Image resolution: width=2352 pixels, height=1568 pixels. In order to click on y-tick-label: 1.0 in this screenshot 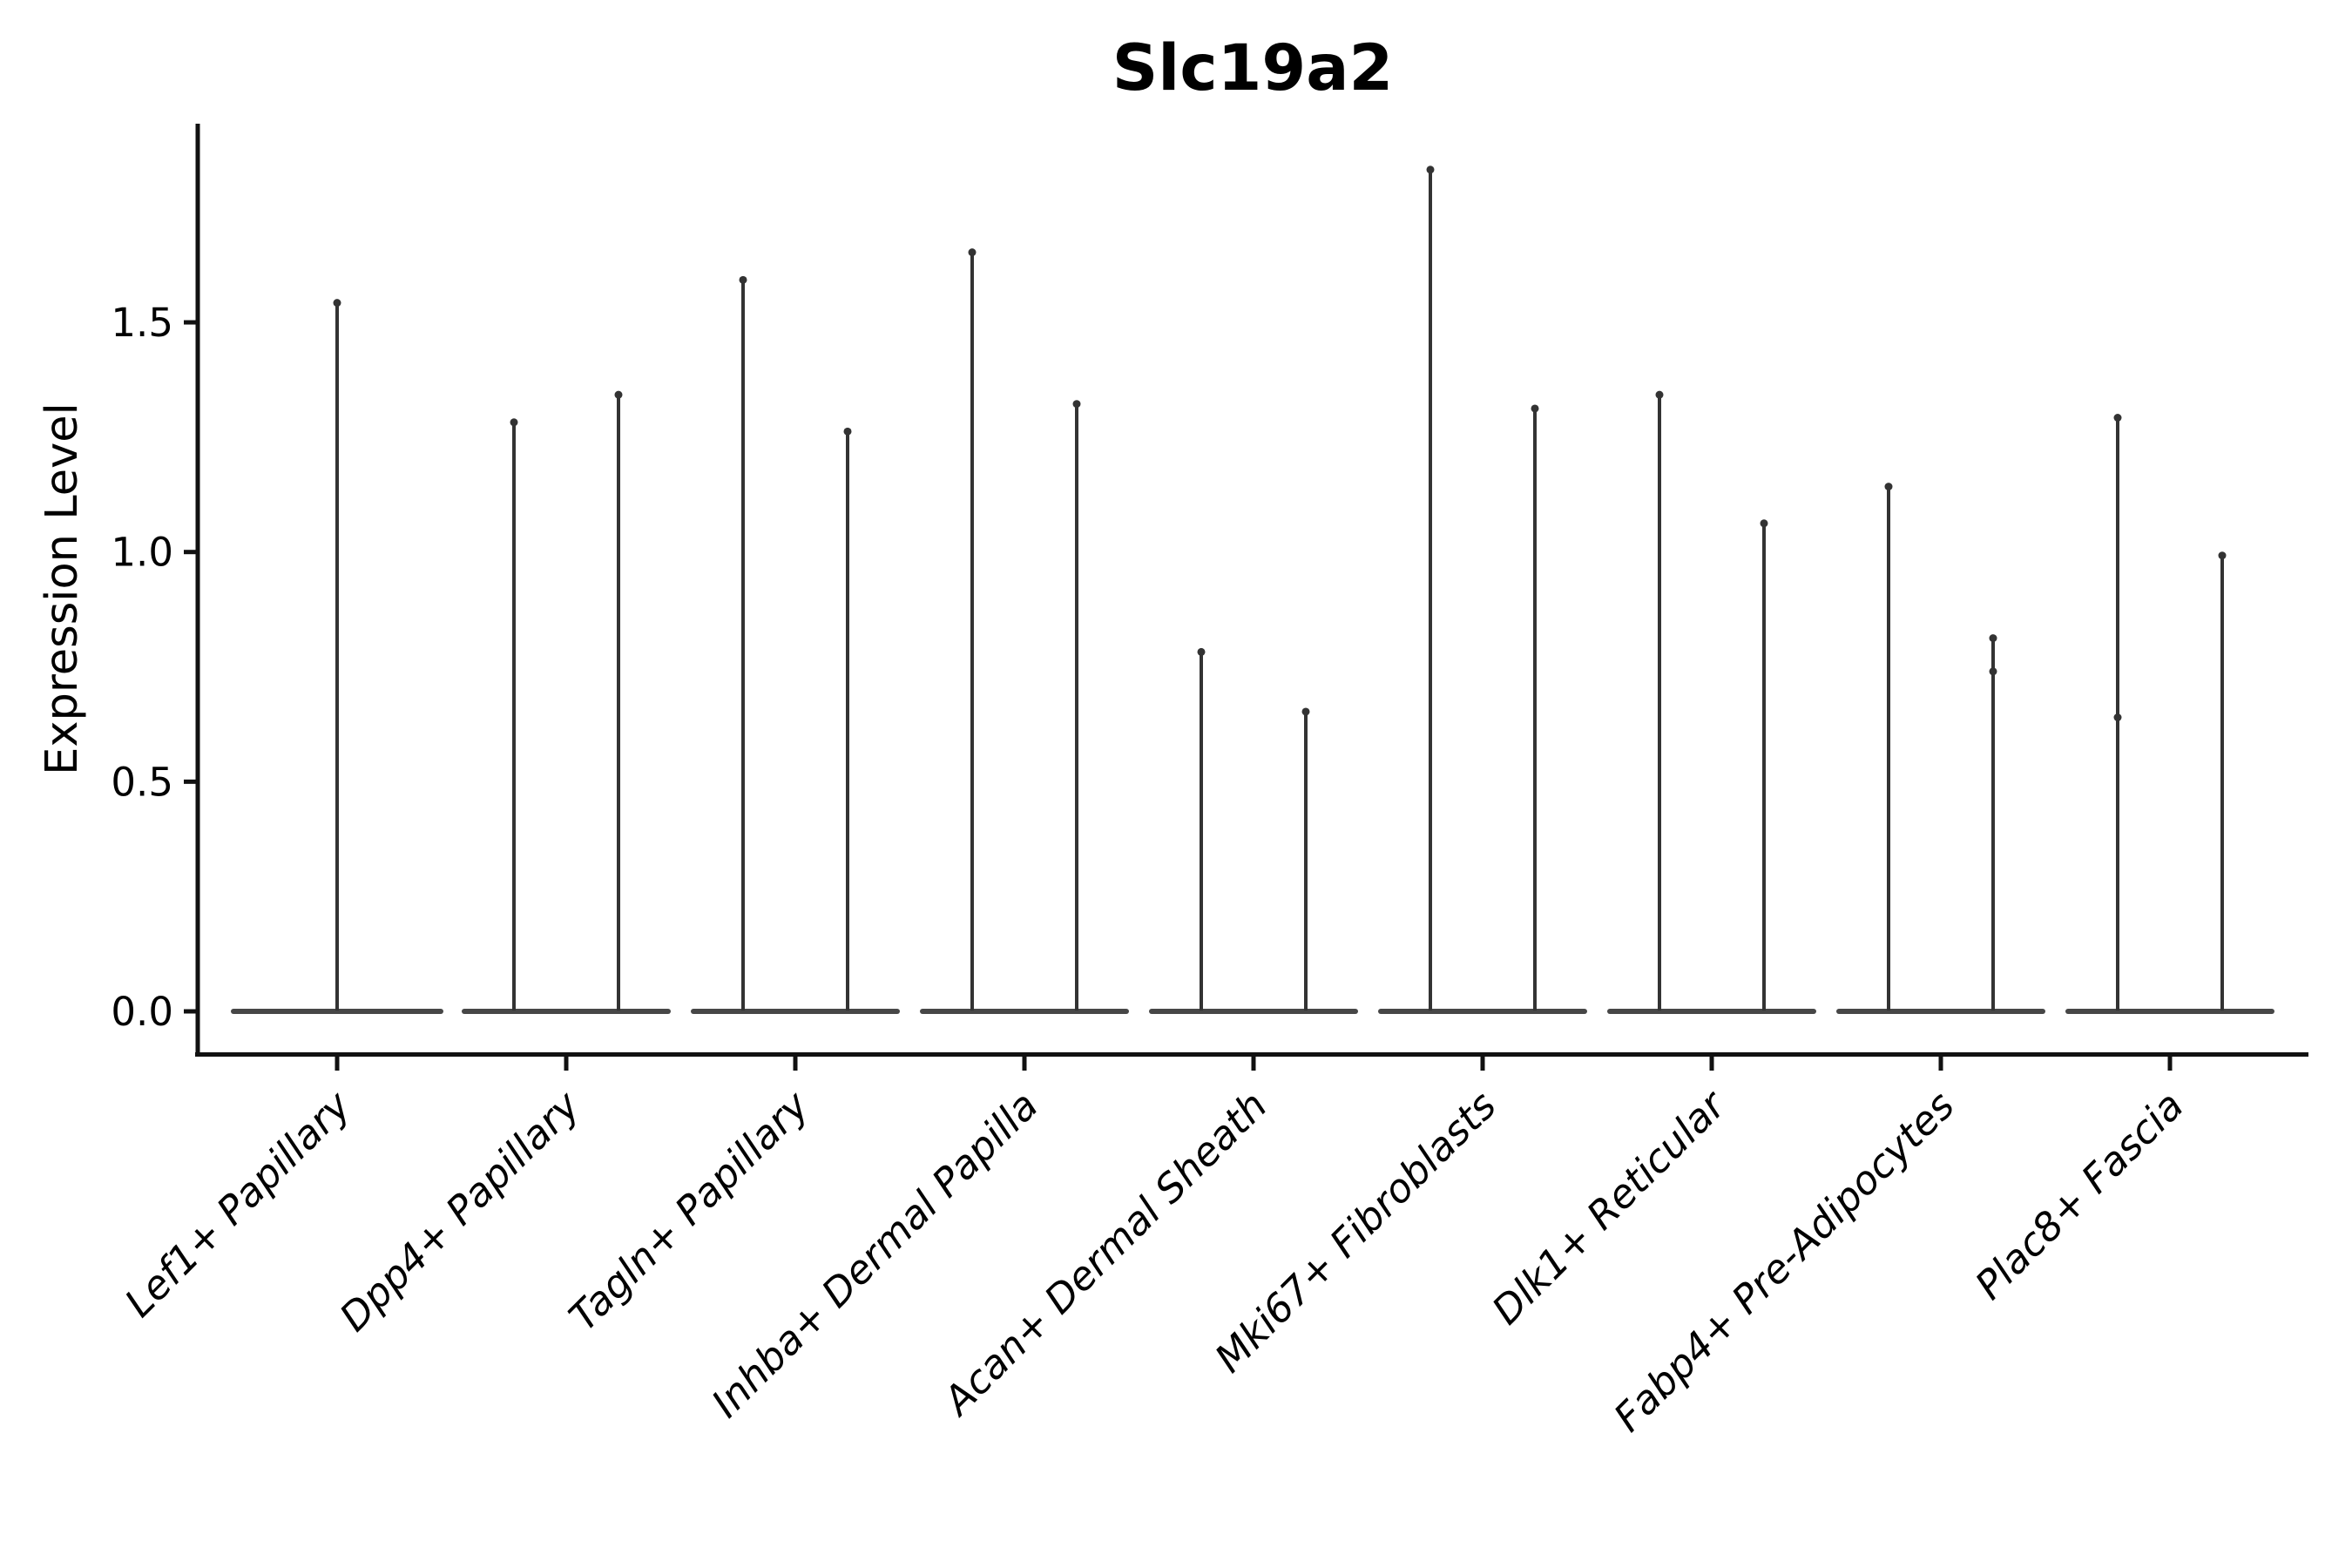, I will do `click(142, 553)`.